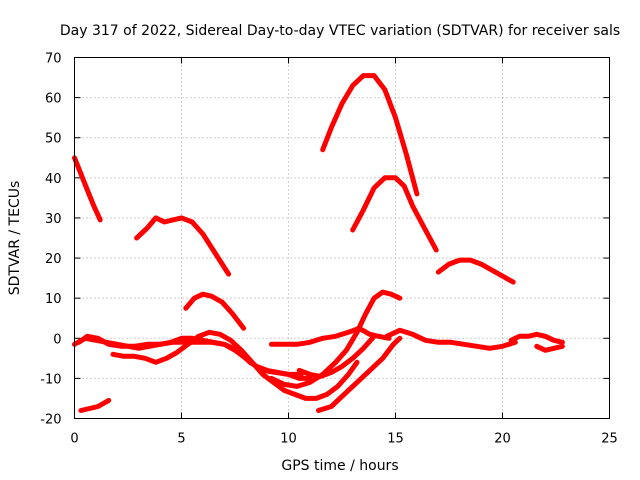 The height and width of the screenshot is (480, 640). I want to click on y-tick-labels: -20 -10 0 10 20 30 40 50 60 70, so click(50, 240).